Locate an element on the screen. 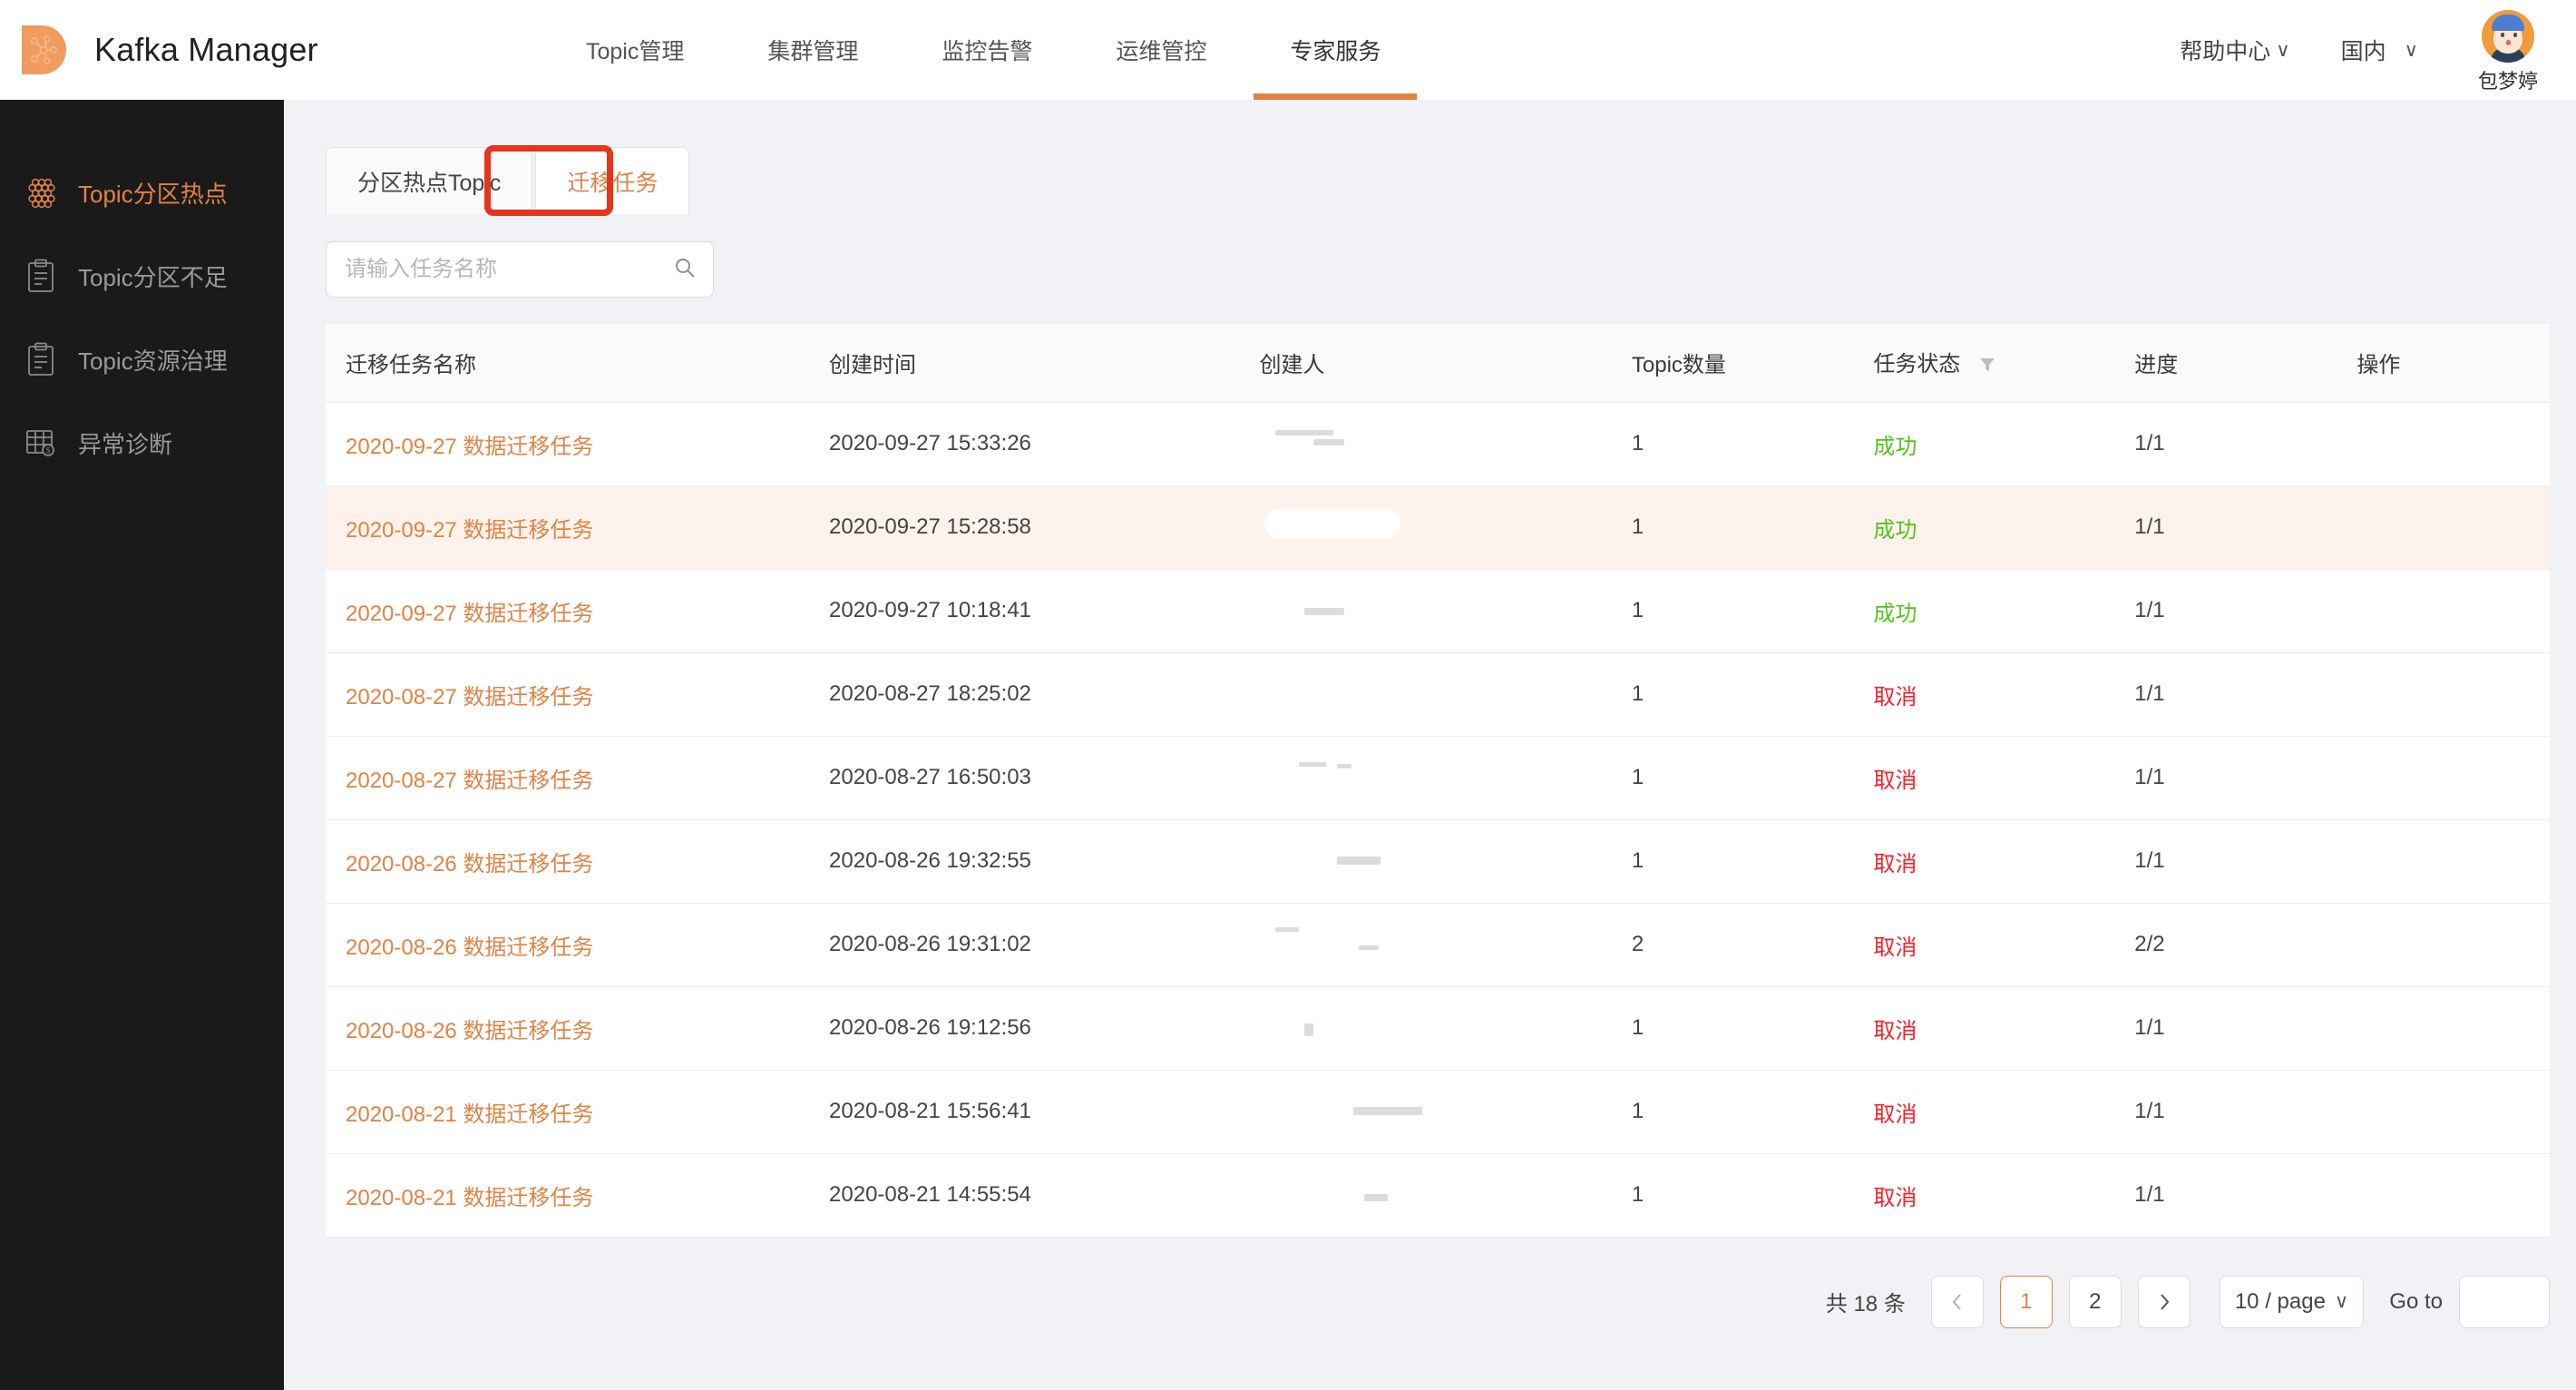 This screenshot has width=2576, height=1390. app-title: Kafka Manager is located at coordinates (206, 49).